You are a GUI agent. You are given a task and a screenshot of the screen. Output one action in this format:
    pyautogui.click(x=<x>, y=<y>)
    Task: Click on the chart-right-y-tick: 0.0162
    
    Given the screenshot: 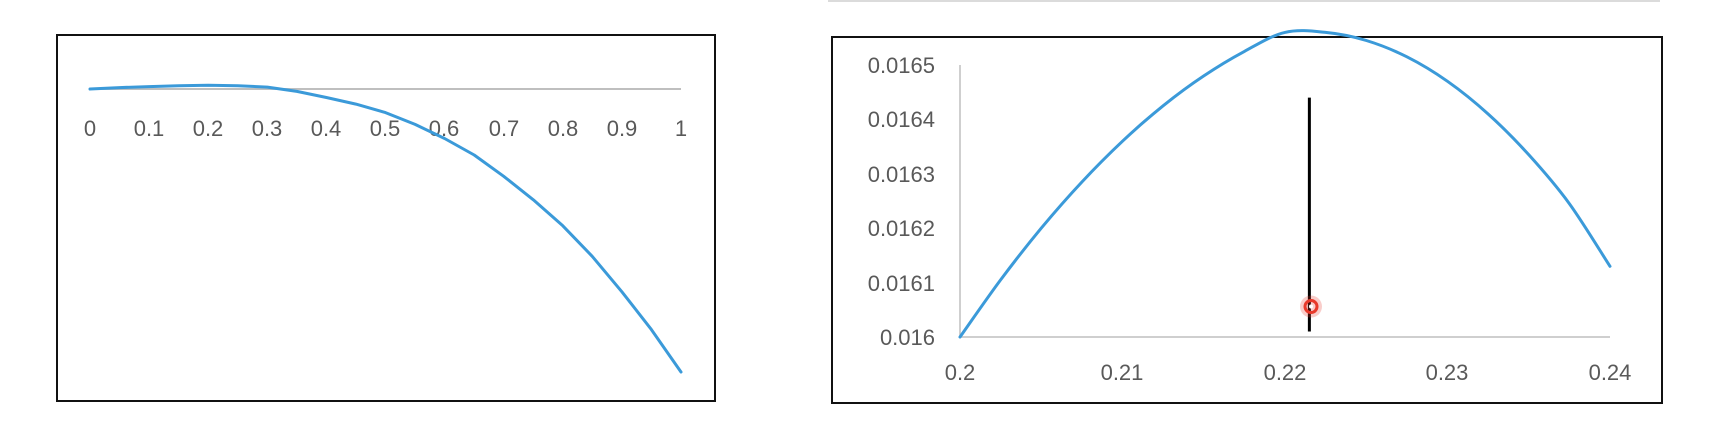 What is the action you would take?
    pyautogui.click(x=901, y=228)
    